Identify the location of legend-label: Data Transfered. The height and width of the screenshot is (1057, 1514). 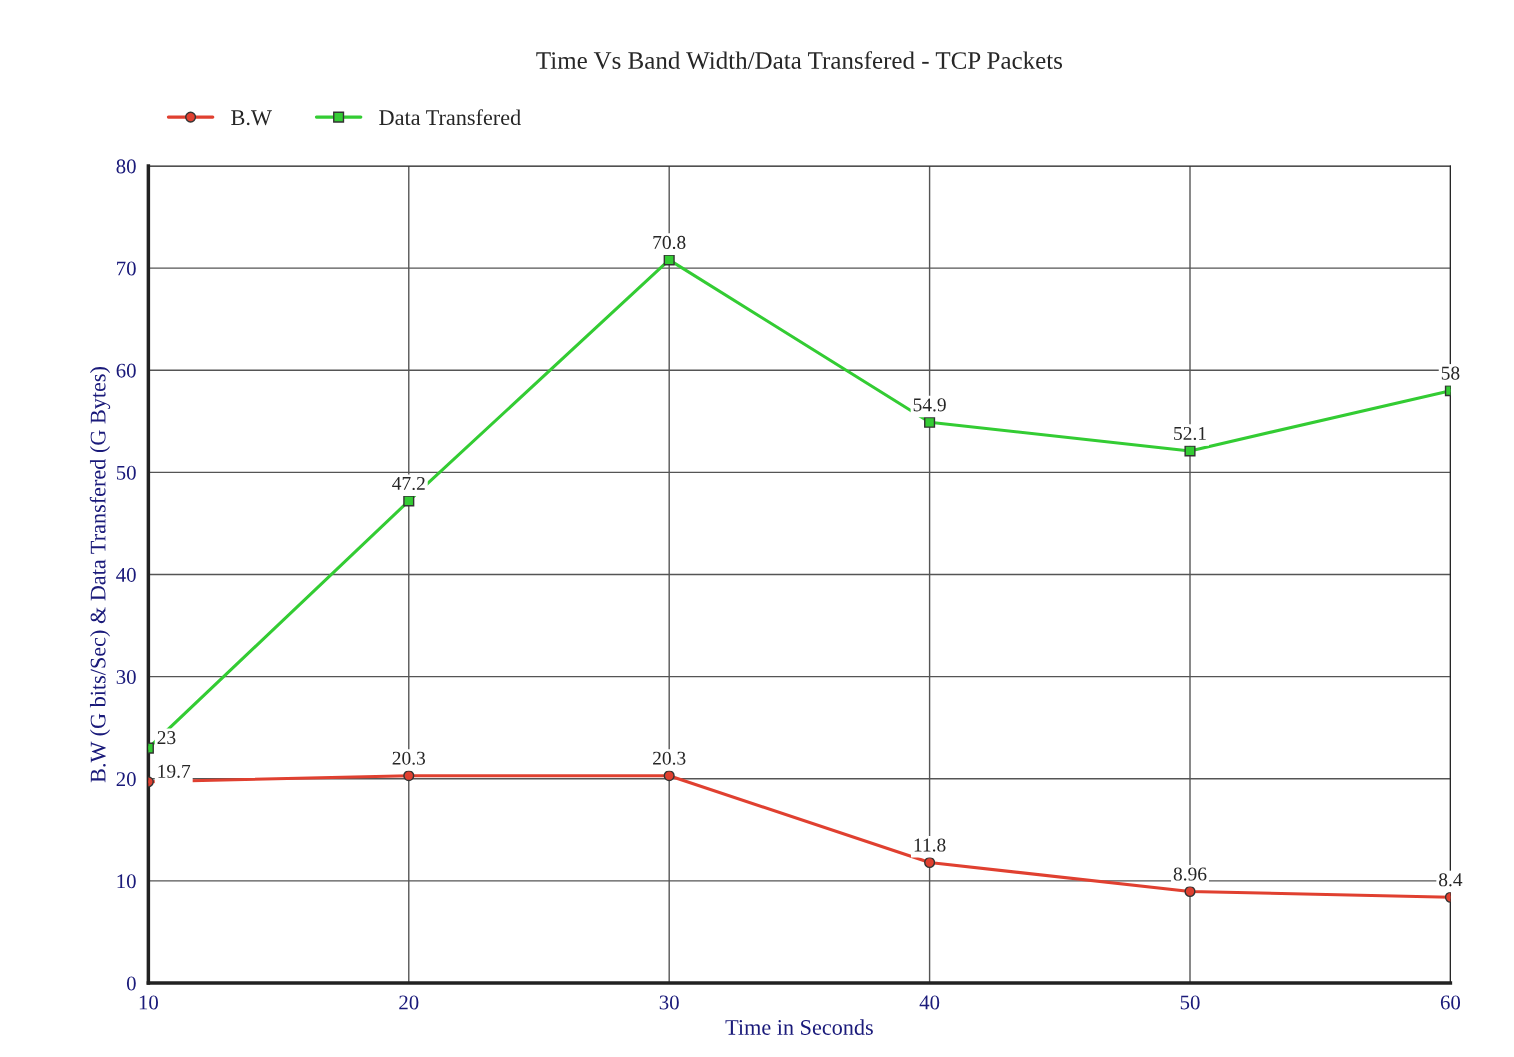
(450, 117).